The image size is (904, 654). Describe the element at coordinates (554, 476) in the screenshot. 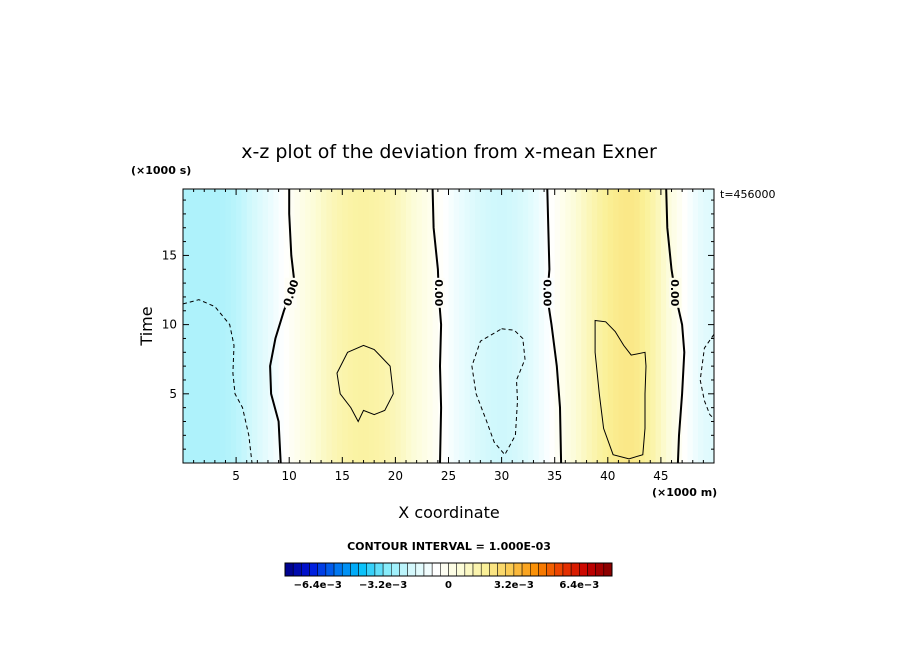

I see `x-tick-label: 35` at that location.